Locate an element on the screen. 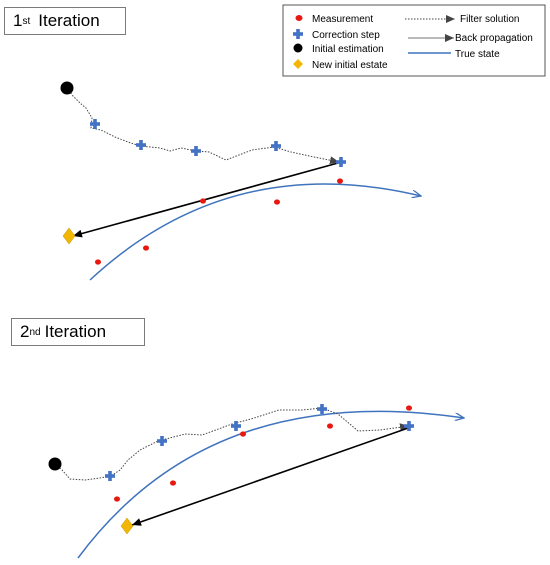 The height and width of the screenshot is (565, 550). red-dot-icon is located at coordinates (299, 18).